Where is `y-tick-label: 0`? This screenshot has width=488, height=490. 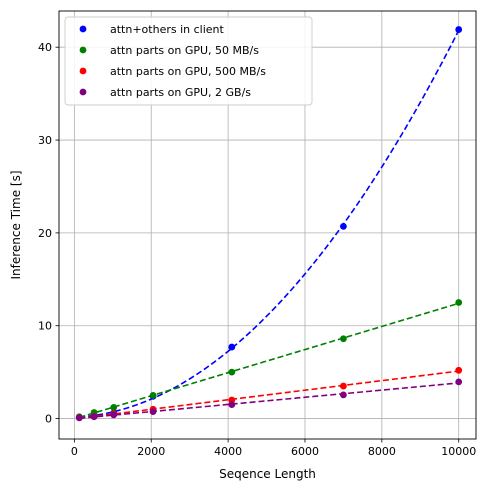 y-tick-label: 0 is located at coordinates (48, 419).